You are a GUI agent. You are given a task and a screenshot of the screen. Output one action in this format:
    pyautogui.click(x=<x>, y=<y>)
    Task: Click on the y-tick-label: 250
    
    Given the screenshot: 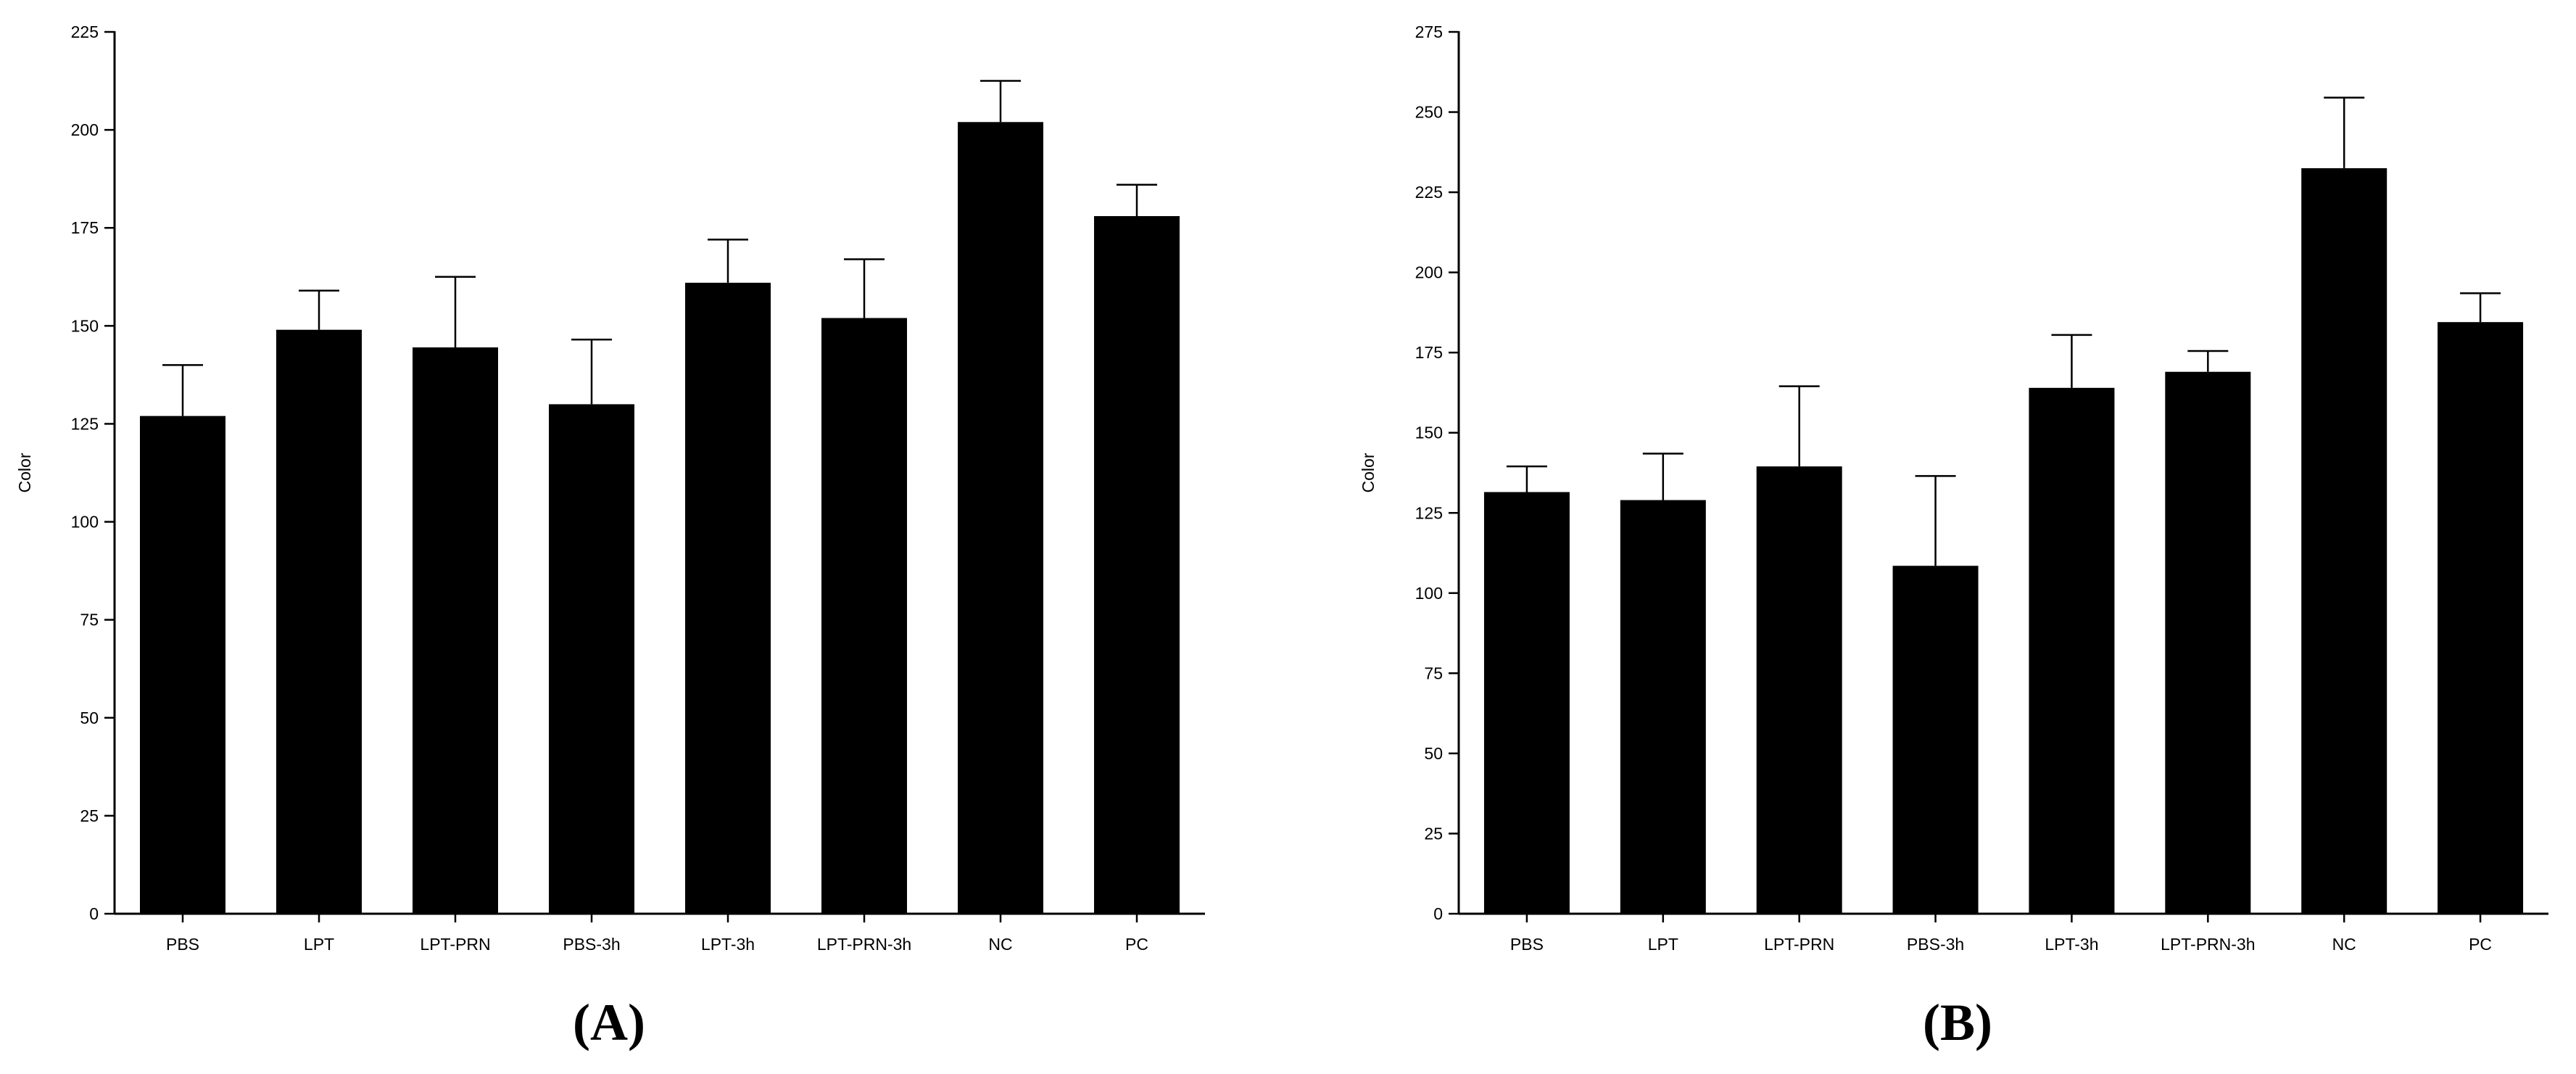 What is the action you would take?
    pyautogui.click(x=1429, y=112)
    